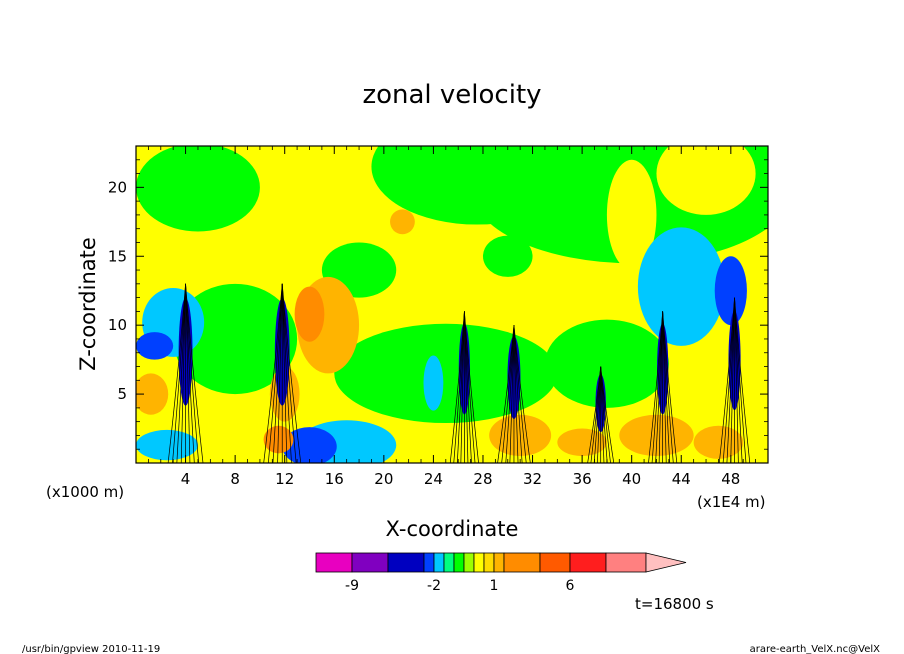 Image resolution: width=904 pixels, height=654 pixels. What do you see at coordinates (352, 586) in the screenshot?
I see `colorbar-label: -9` at bounding box center [352, 586].